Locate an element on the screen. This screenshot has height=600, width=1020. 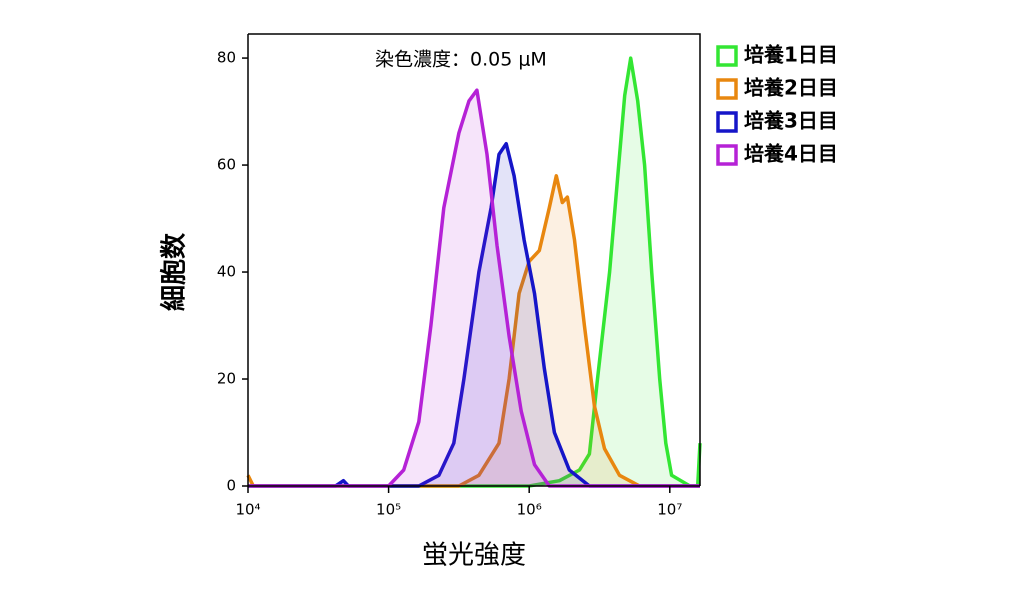
x-tick-label: 10⁷ is located at coordinates (669, 510).